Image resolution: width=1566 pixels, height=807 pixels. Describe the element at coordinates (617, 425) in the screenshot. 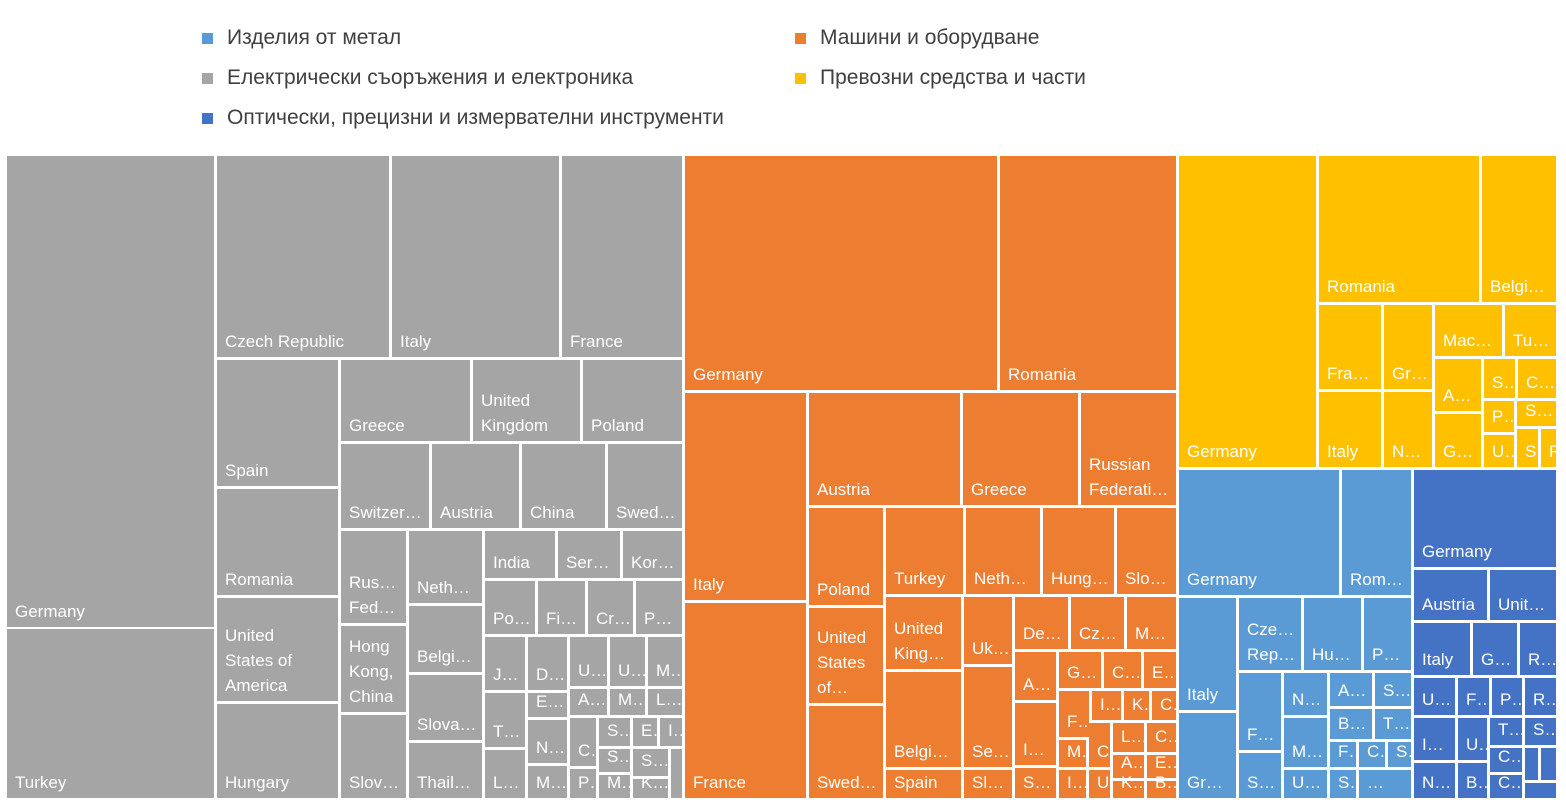

I see `treemap-label-poland: Poland` at that location.